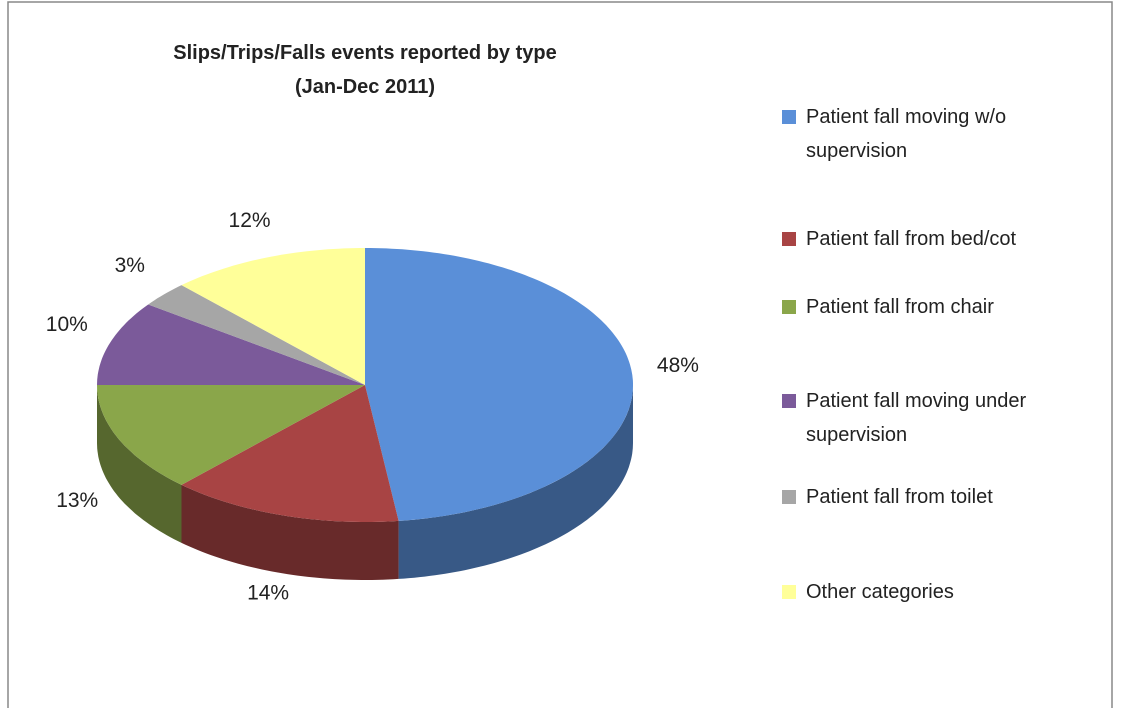 This screenshot has height=708, width=1121. Describe the element at coordinates (67, 324) in the screenshot. I see `data-label: 10%` at that location.